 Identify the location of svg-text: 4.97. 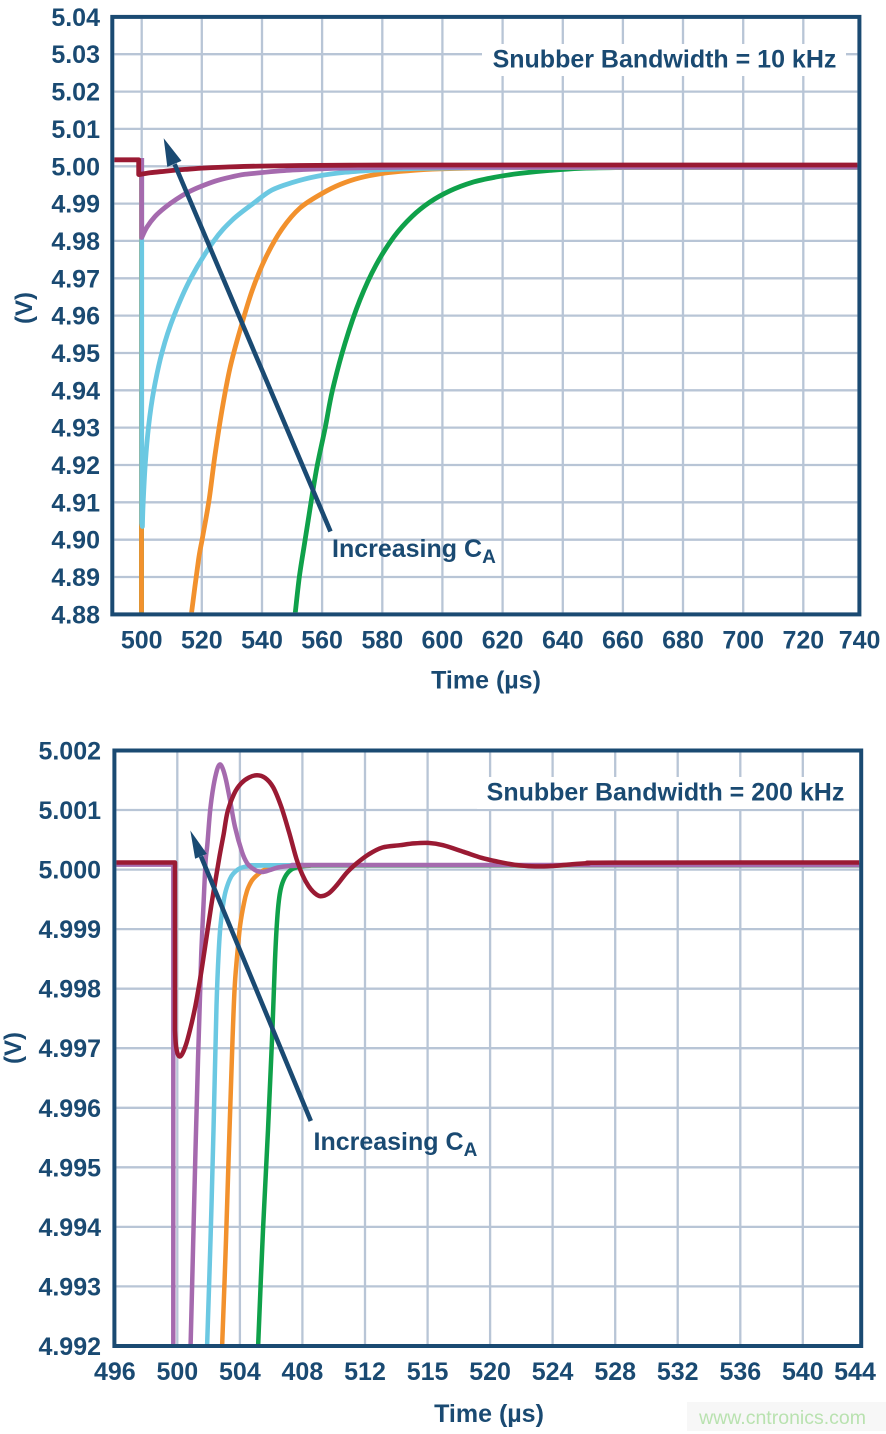
(75, 279).